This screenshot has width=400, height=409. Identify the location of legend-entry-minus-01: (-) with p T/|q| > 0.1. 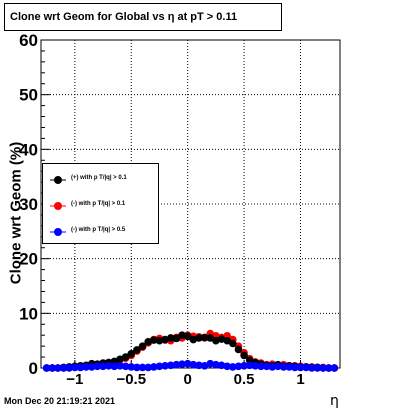
(101, 206).